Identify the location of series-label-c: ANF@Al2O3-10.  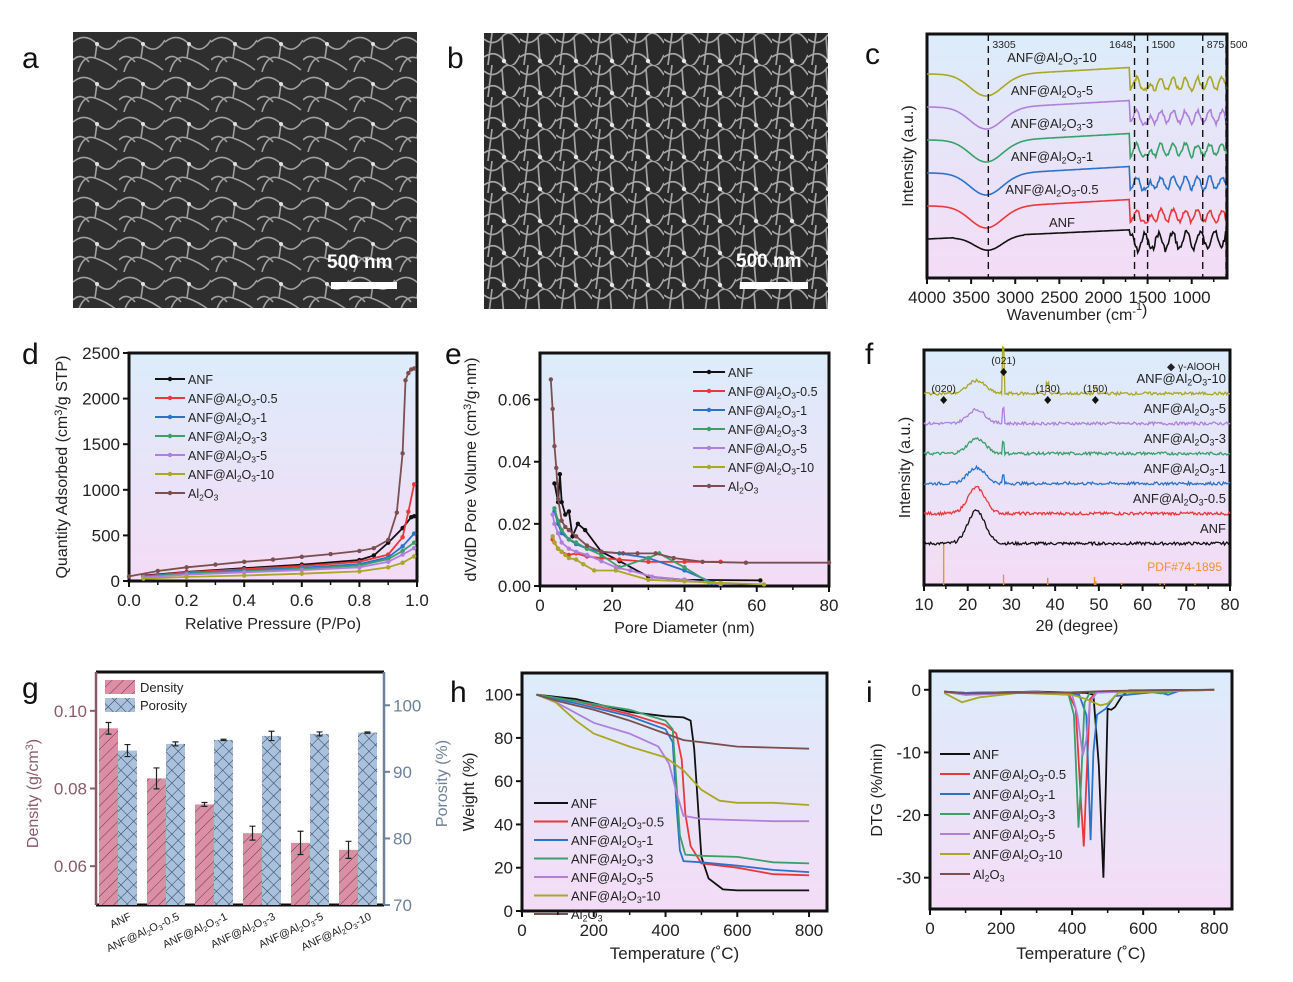
(1052, 58).